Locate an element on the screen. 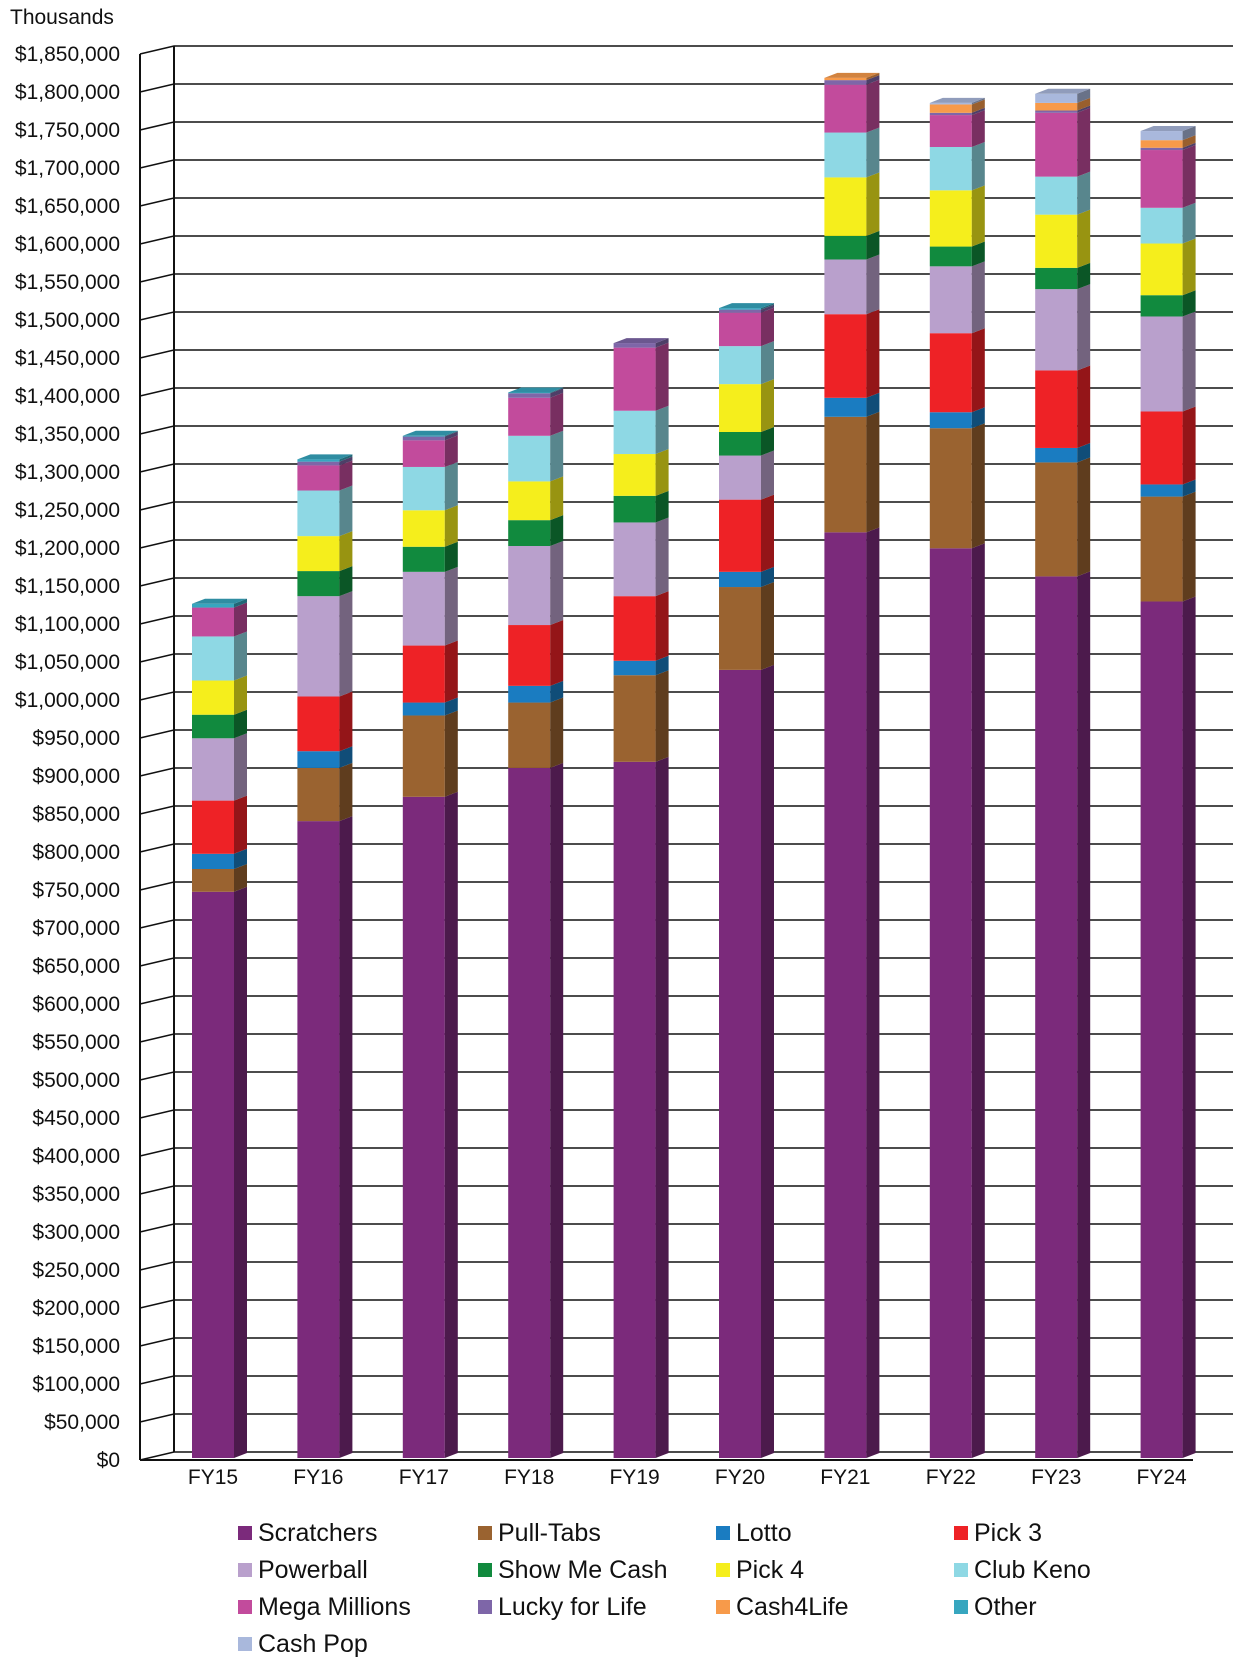 The height and width of the screenshot is (1660, 1233). legend-item: Lotto is located at coordinates (835, 1533).